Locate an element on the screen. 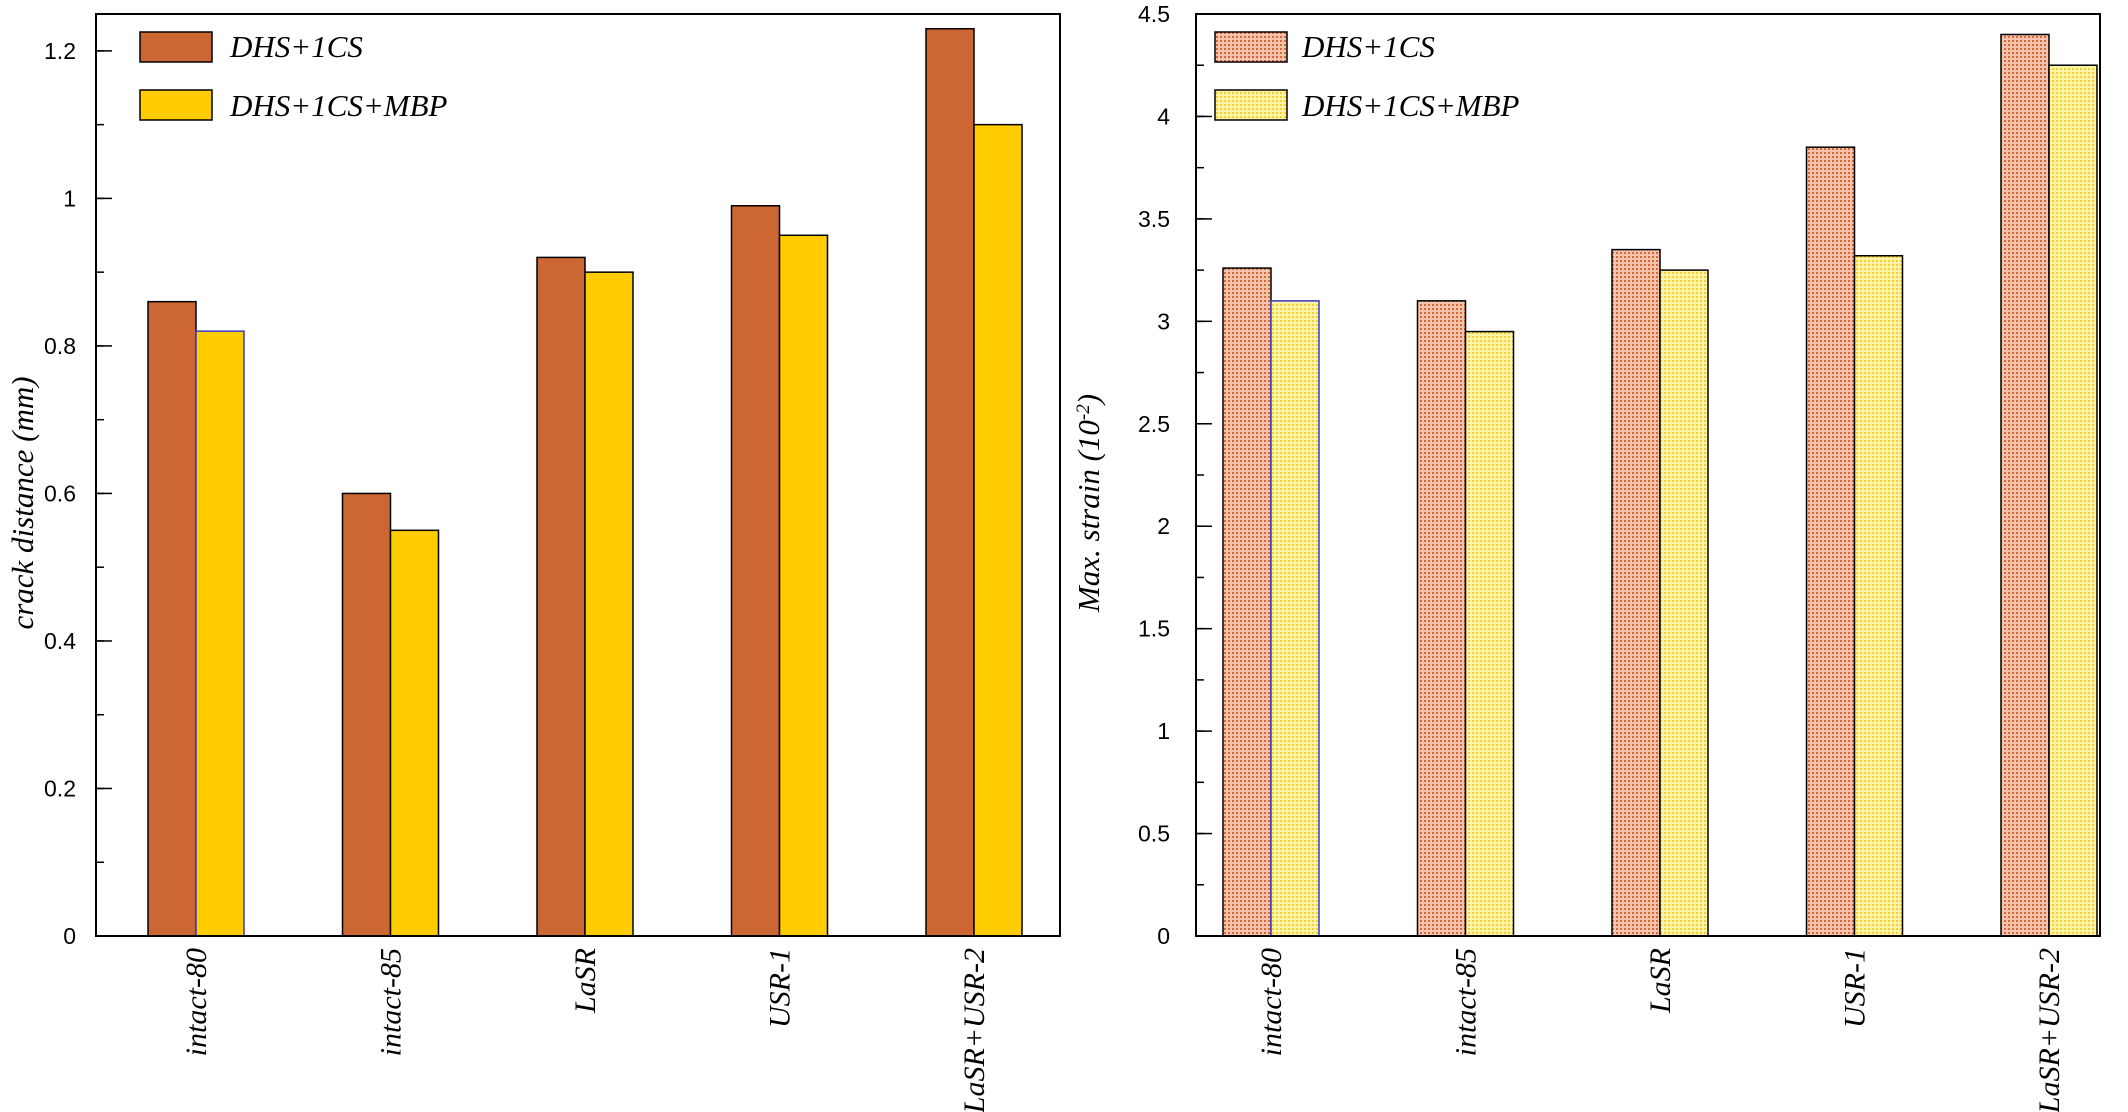  left-y-tick-label: 0 is located at coordinates (69, 936).